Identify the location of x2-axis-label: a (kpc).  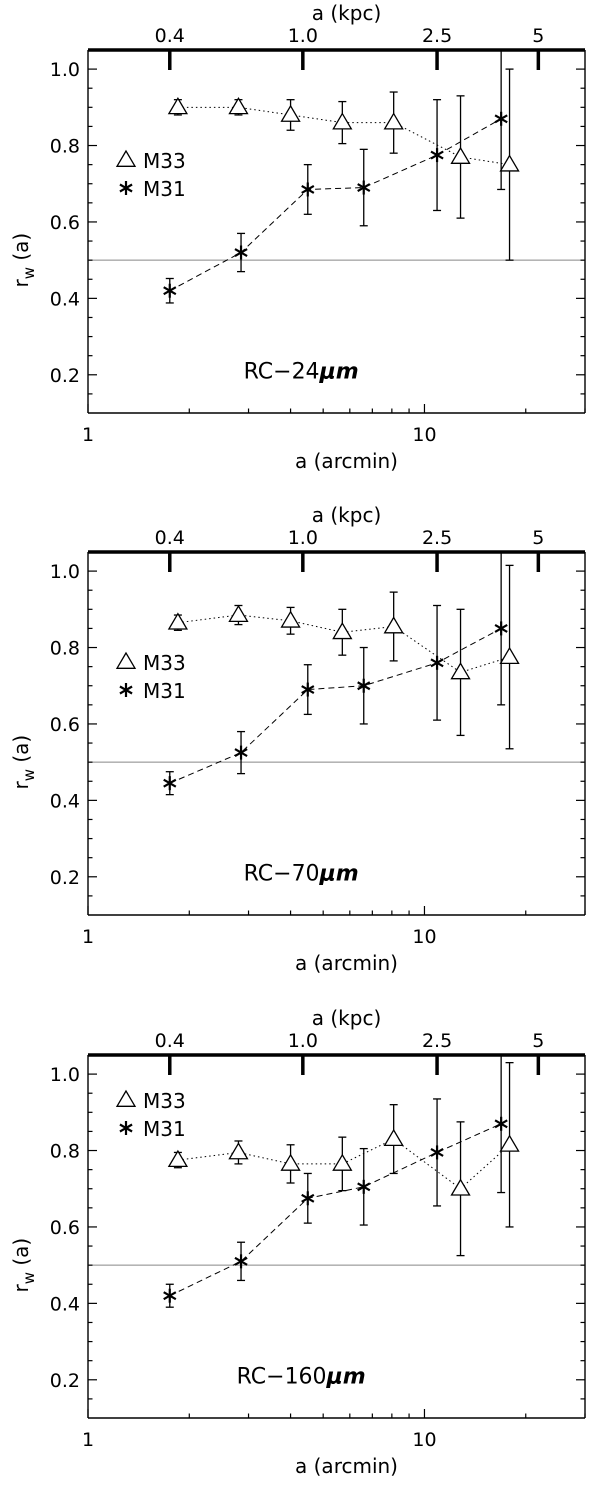
(347, 515).